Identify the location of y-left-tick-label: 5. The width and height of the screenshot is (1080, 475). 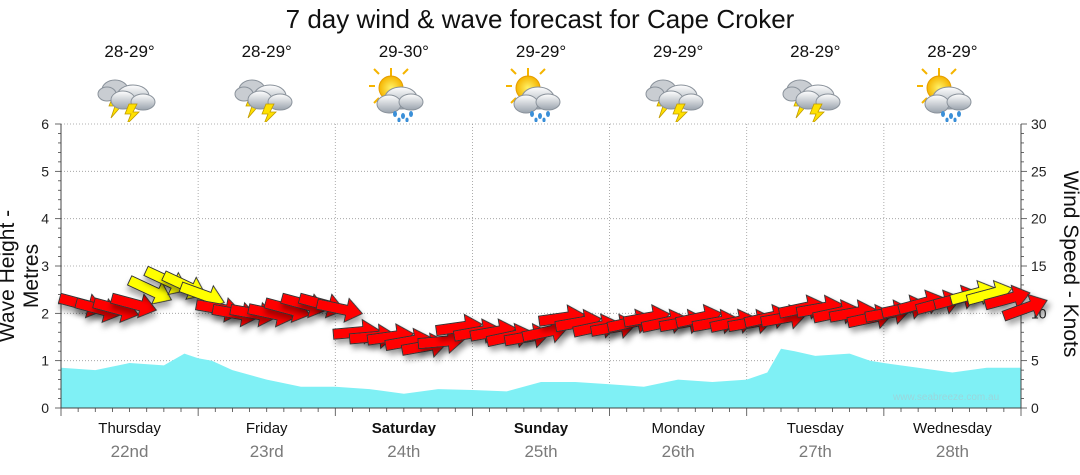
(45, 171).